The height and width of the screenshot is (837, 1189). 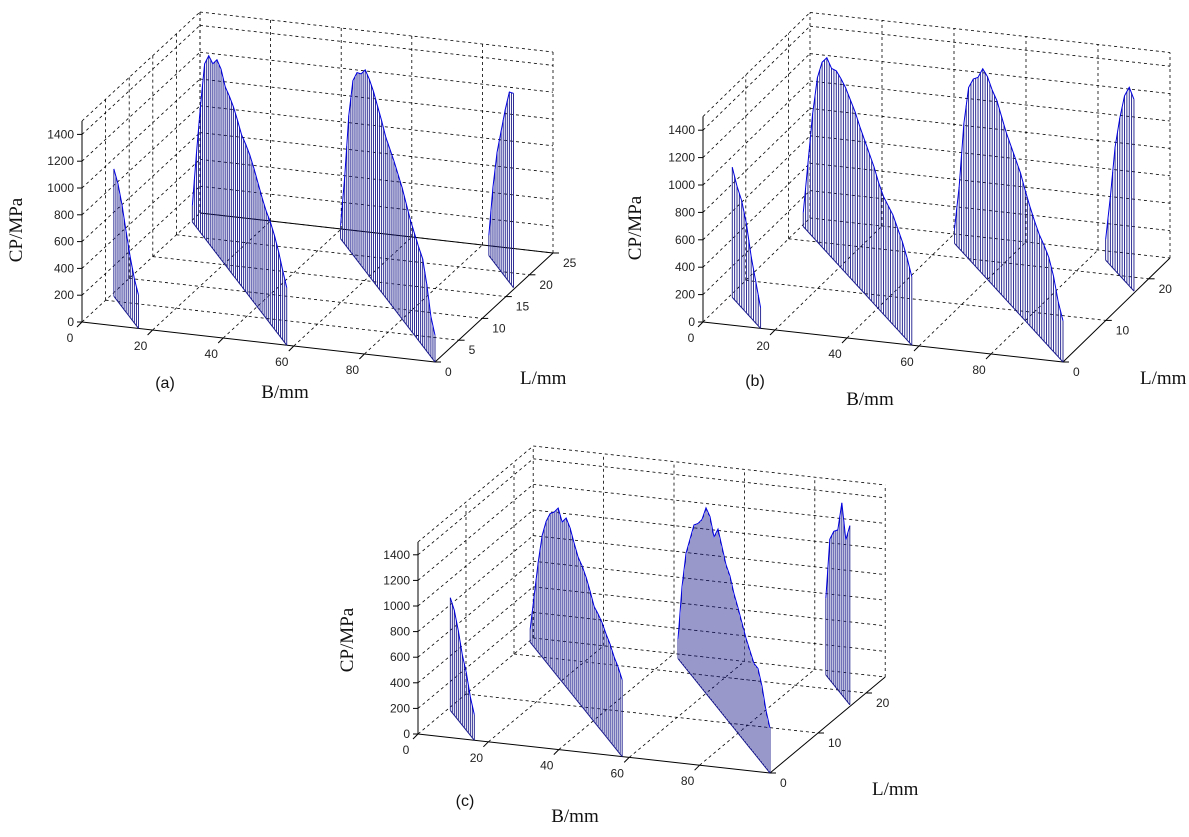 What do you see at coordinates (1076, 372) in the screenshot?
I see `l-tick-label: 0` at bounding box center [1076, 372].